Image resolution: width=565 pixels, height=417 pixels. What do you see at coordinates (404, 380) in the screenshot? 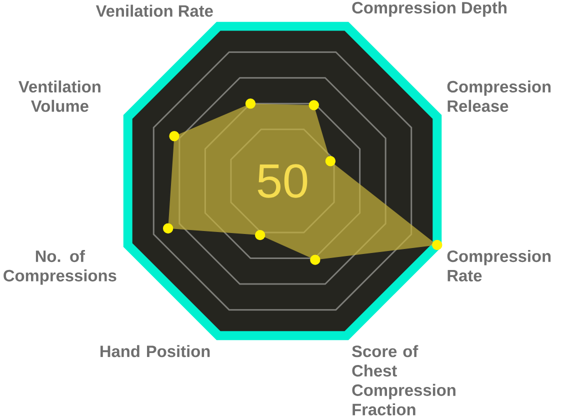
I see `spoke-label: Score of Chest Compression Fraction` at bounding box center [404, 380].